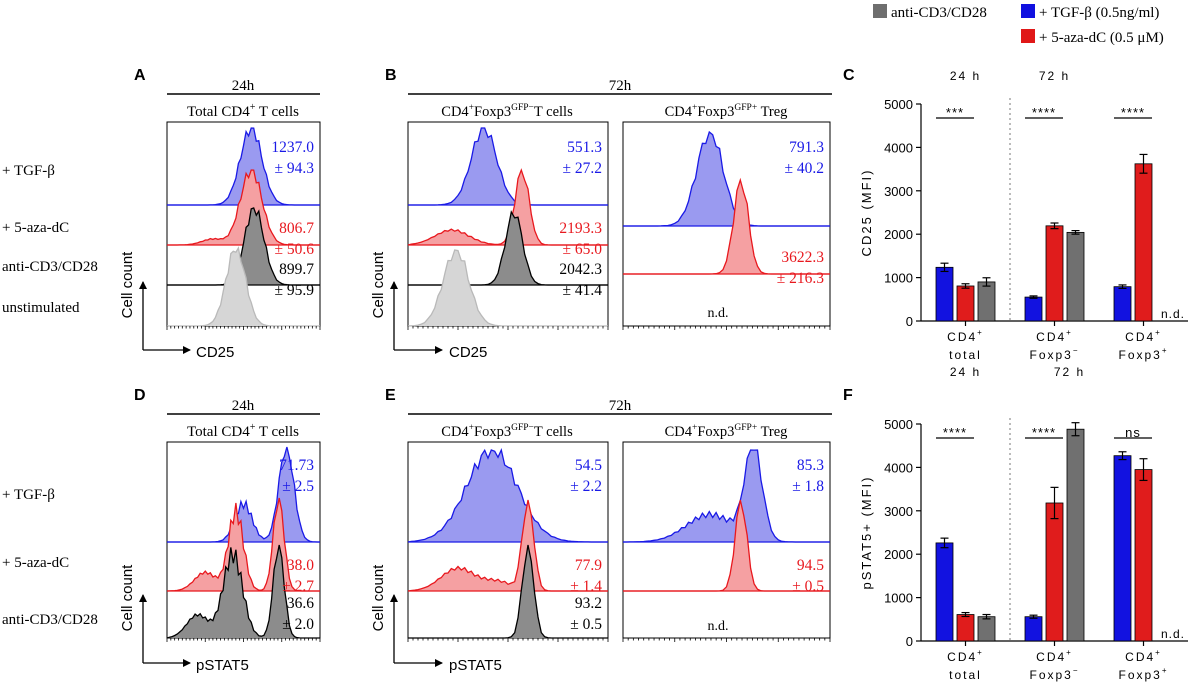 The width and height of the screenshot is (1196, 692). I want to click on stat-sd-anti: ± 95.9, so click(294, 290).